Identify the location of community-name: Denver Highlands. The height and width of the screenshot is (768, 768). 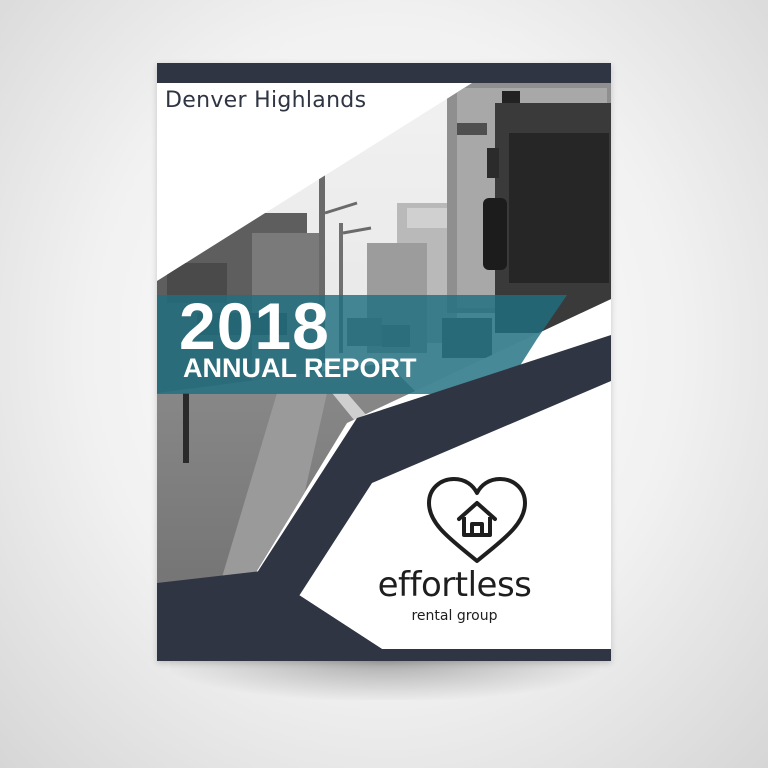
(266, 100).